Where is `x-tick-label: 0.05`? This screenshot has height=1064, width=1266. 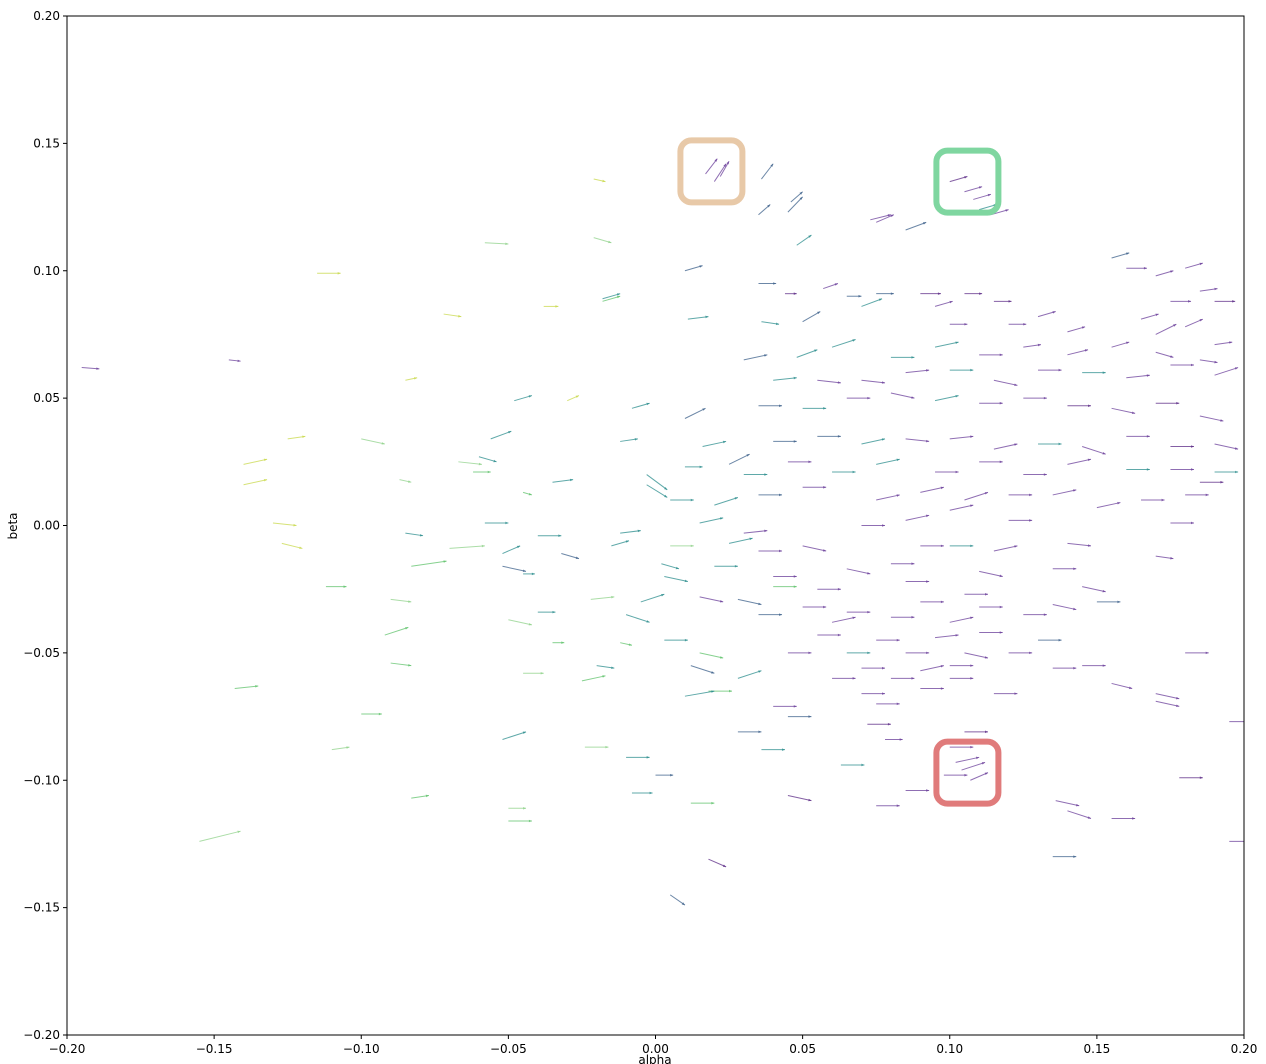 x-tick-label: 0.05 is located at coordinates (802, 1049).